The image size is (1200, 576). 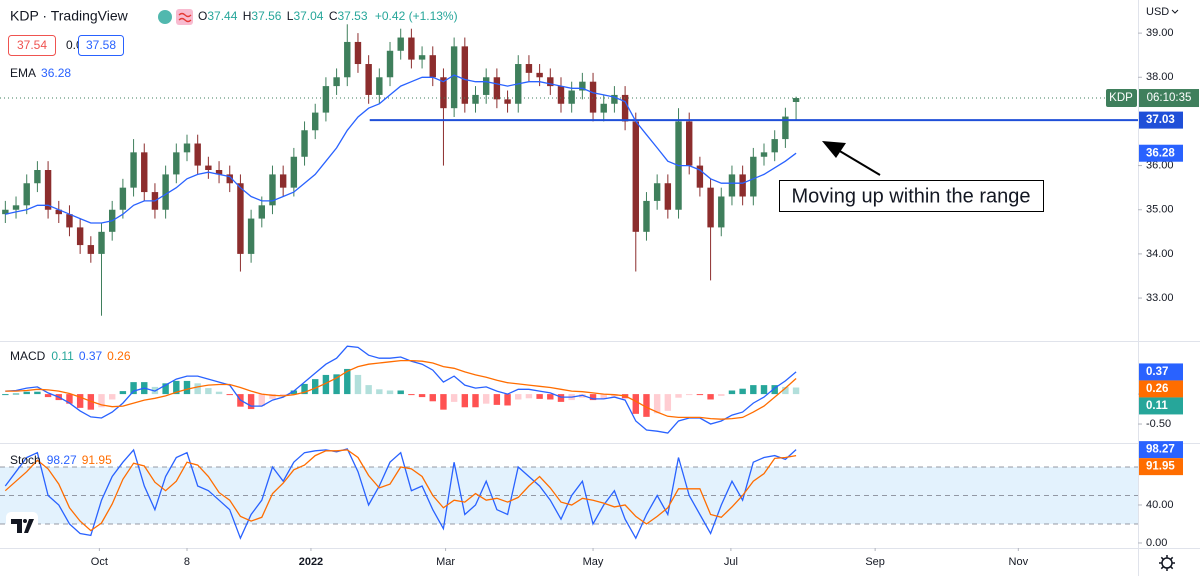 I want to click on tradingview-logo, so click(x=22, y=527).